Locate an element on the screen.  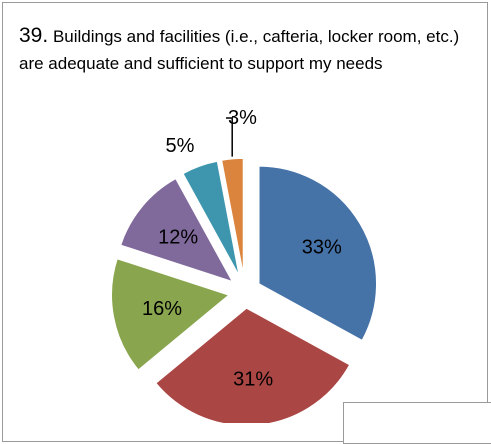
leader-line is located at coordinates (229, 137).